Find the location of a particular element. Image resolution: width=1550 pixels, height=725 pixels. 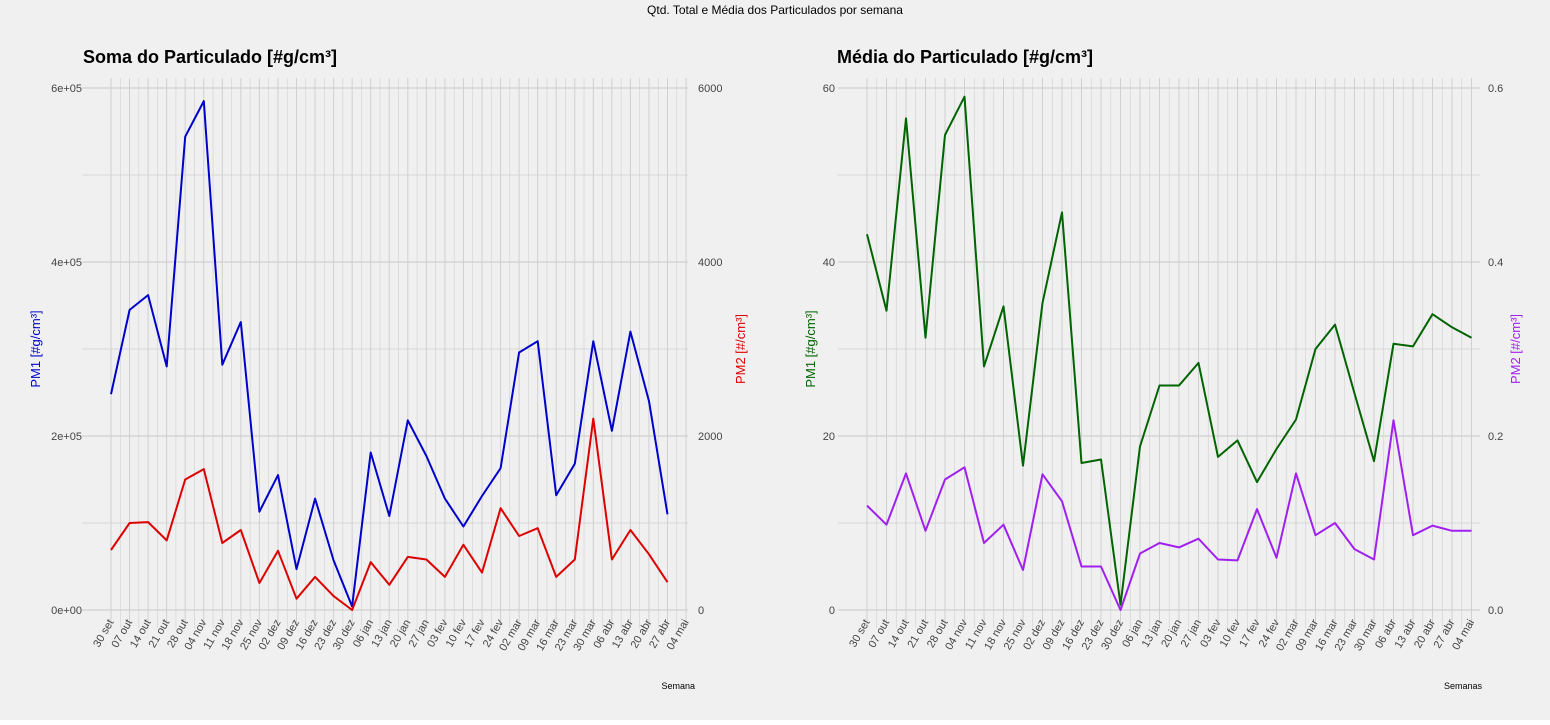

panel-1-left-tick-label: 0e+00 is located at coordinates (66, 611).